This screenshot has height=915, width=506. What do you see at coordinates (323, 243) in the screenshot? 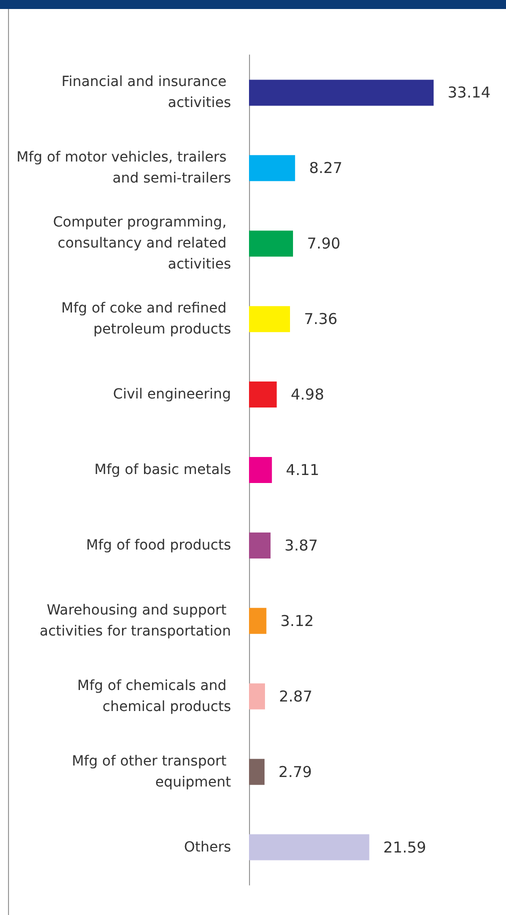
I see `data-label: 7.90` at bounding box center [323, 243].